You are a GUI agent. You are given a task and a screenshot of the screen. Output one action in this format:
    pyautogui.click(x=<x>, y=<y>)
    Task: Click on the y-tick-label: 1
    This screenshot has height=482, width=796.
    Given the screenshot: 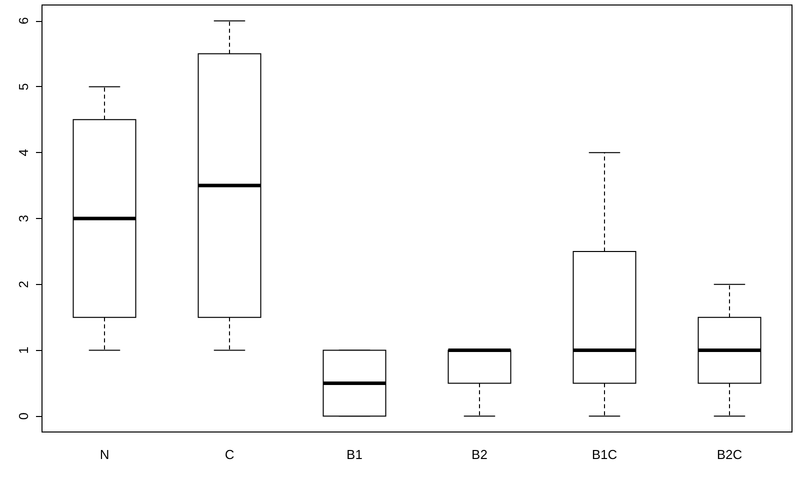 What is the action you would take?
    pyautogui.click(x=23, y=350)
    